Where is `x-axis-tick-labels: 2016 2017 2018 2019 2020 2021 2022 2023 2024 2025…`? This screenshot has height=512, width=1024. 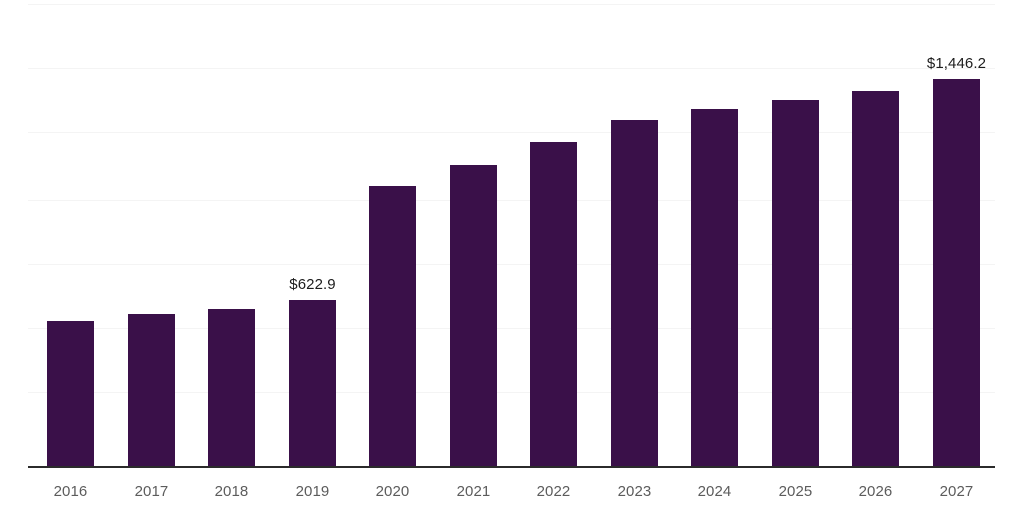
x-axis-tick-labels: 2016 2017 2018 2019 2020 2021 2022 2023 2024 2025… is located at coordinates (512, 489).